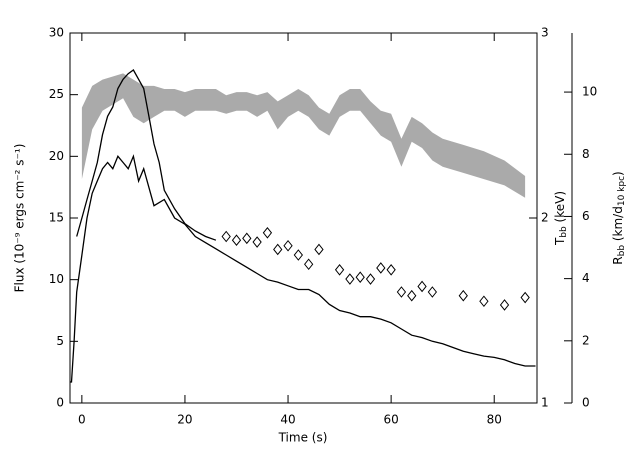  Describe the element at coordinates (545, 218) in the screenshot. I see `y2-tick-label: 2` at that location.